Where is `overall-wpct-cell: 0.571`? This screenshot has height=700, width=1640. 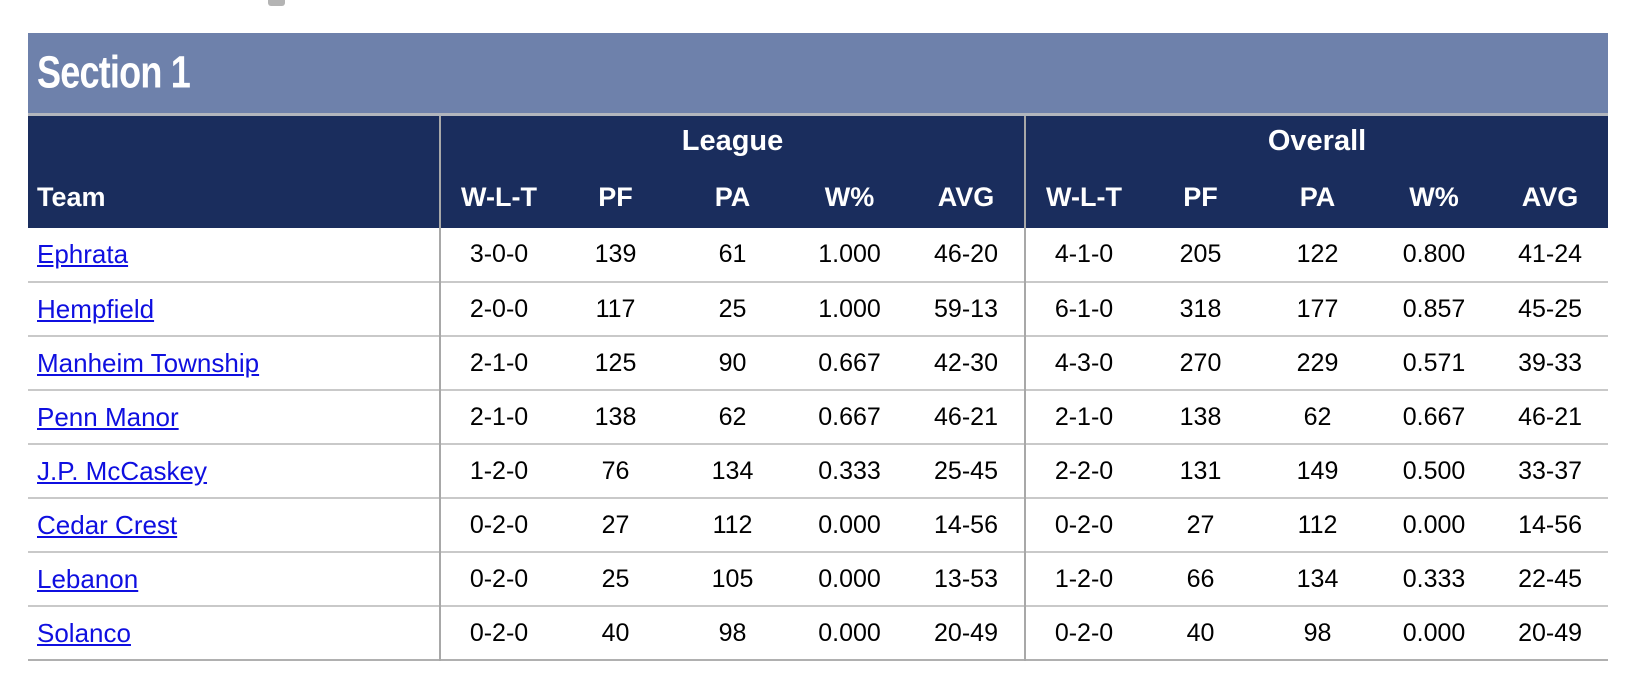
overall-wpct-cell: 0.571 is located at coordinates (1434, 362).